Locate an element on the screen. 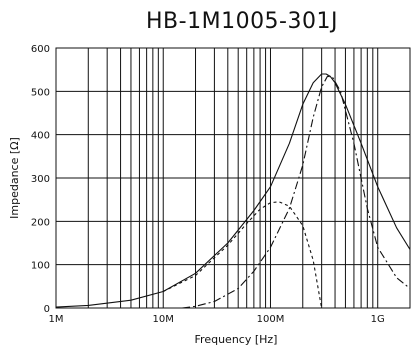 The width and height of the screenshot is (414, 351). x-tick-label: 1G is located at coordinates (378, 319).